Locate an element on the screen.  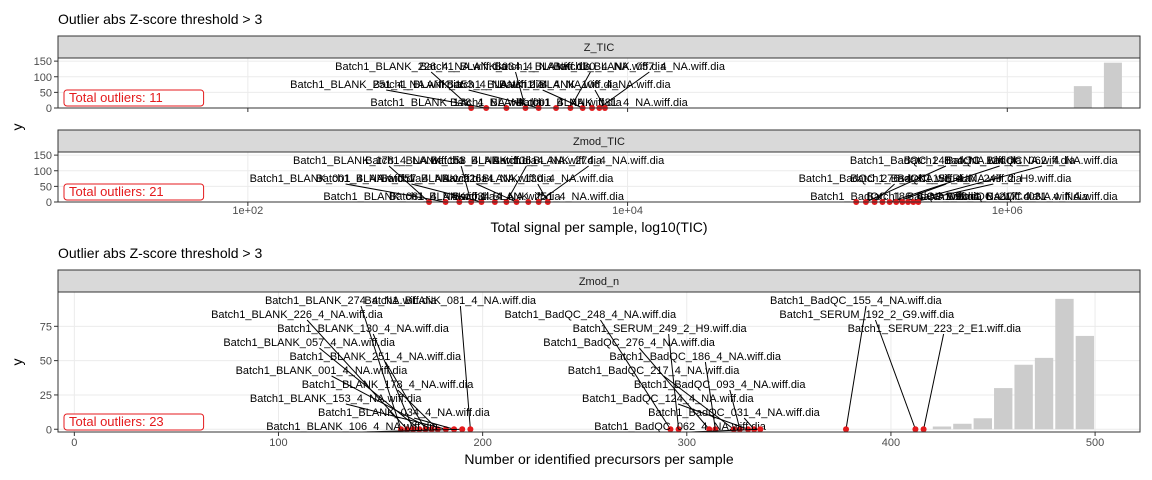
x-tick-label: 100 is located at coordinates (278, 443).